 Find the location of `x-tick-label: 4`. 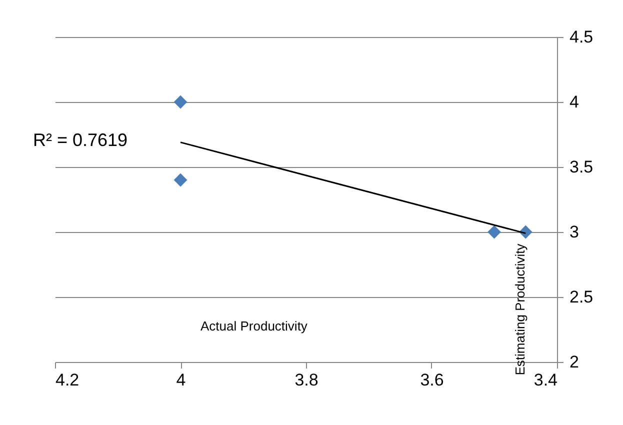

x-tick-label: 4 is located at coordinates (181, 380).